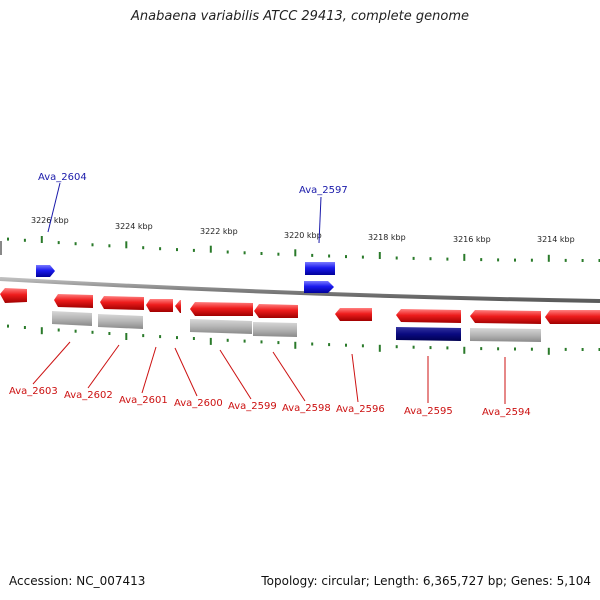 The width and height of the screenshot is (600, 600). I want to click on gene-label-reverse: Ava_2602, so click(88, 395).